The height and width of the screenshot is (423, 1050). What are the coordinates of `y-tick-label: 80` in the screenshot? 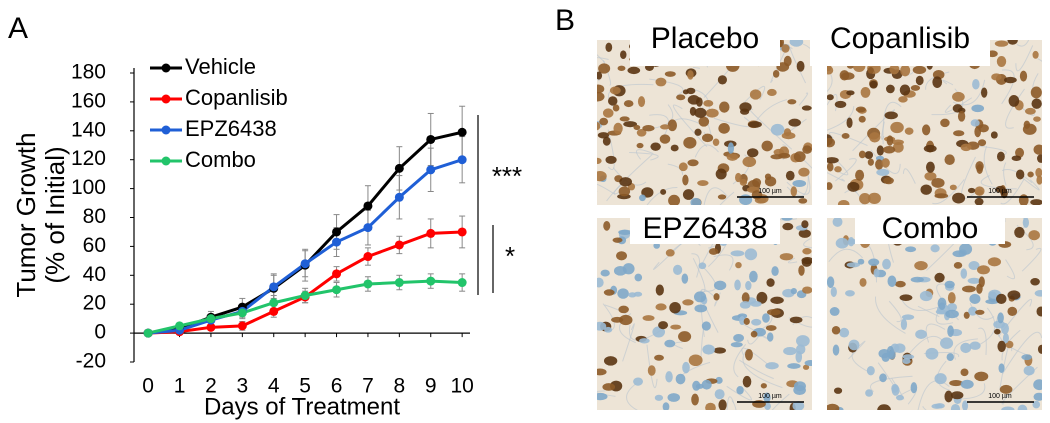 It's located at (94, 216).